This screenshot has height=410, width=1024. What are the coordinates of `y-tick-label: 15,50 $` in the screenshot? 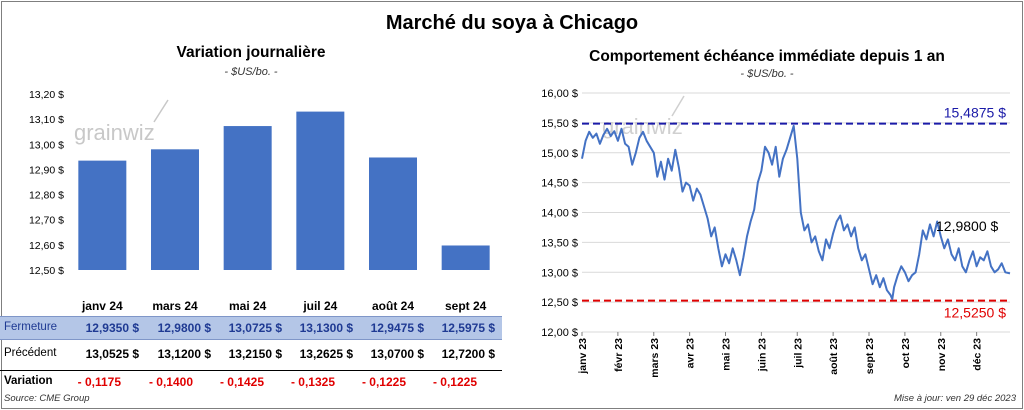 It's located at (559, 124).